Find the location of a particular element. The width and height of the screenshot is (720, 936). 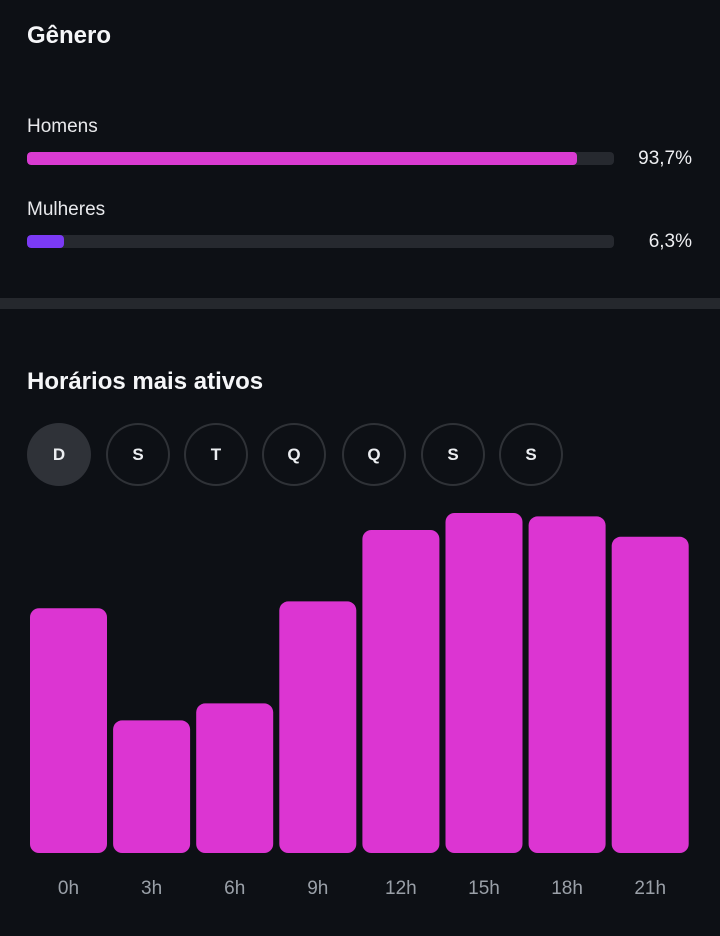

day-tab-monday: S is located at coordinates (138, 454).